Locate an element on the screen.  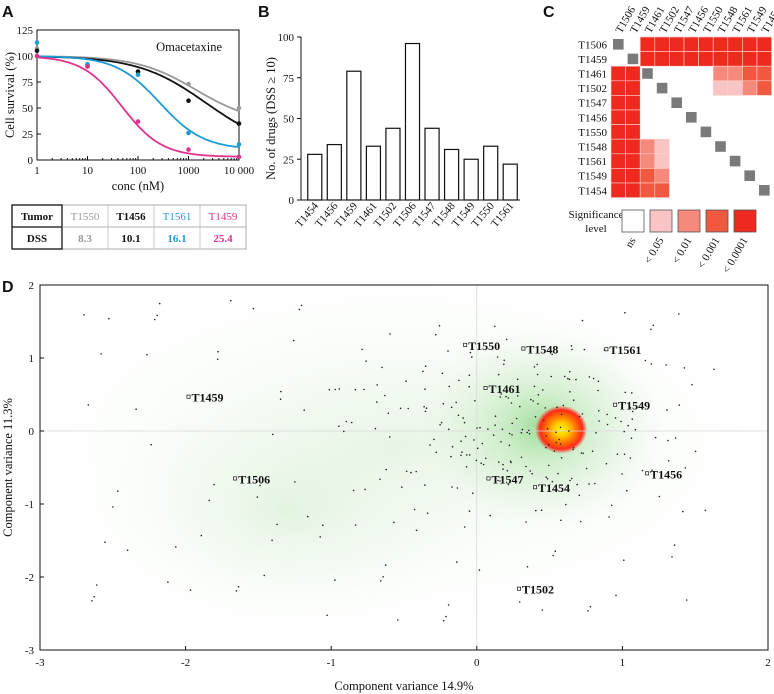
y-axis-label: Component variance 11.3% is located at coordinates (8, 467).